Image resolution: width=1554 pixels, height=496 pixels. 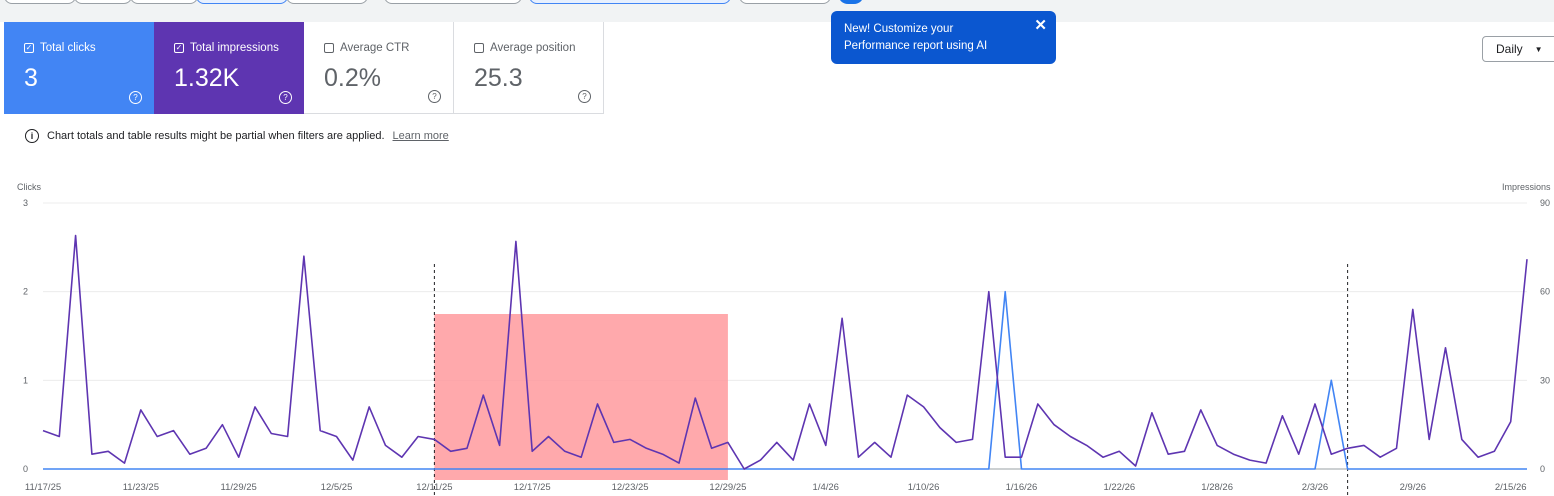 What do you see at coordinates (79, 68) in the screenshot?
I see `total-clicks-card: ✓ Total clicks 3 ?` at bounding box center [79, 68].